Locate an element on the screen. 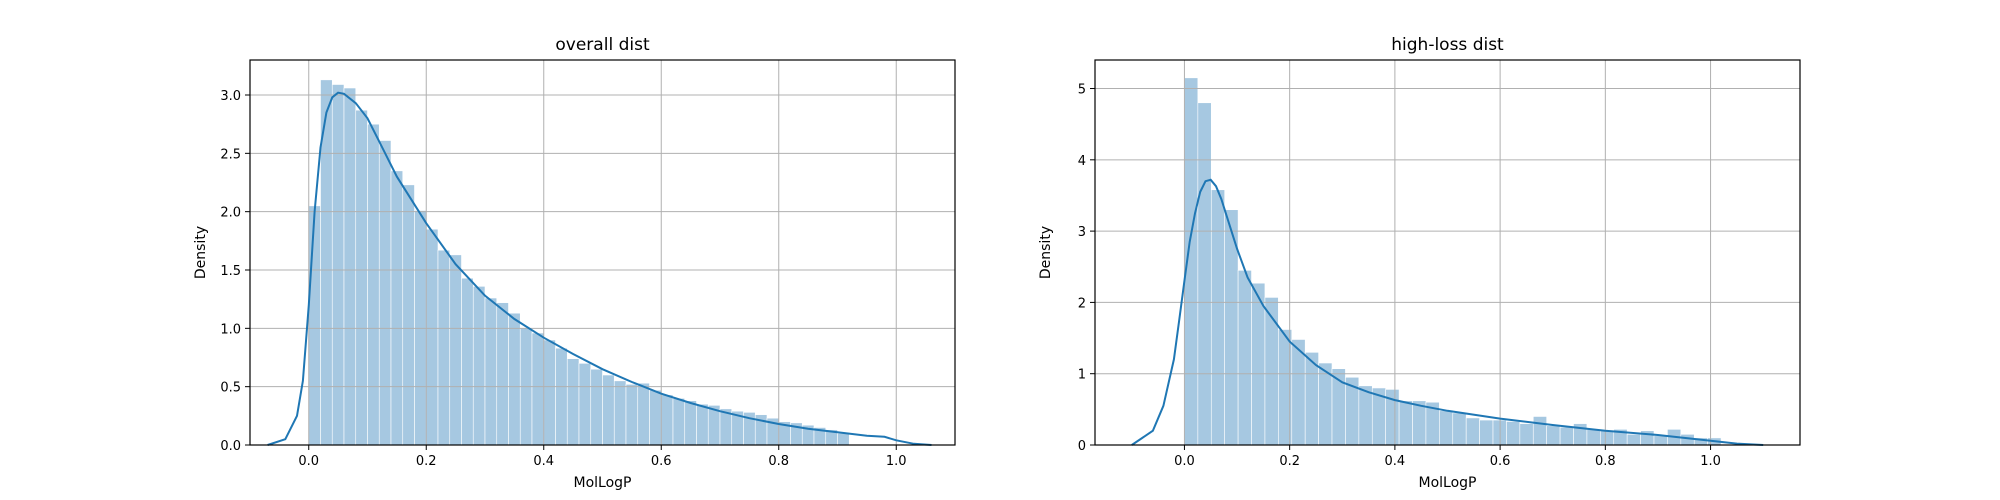 The height and width of the screenshot is (500, 2000). y-tick-label: 5 is located at coordinates (1082, 90).